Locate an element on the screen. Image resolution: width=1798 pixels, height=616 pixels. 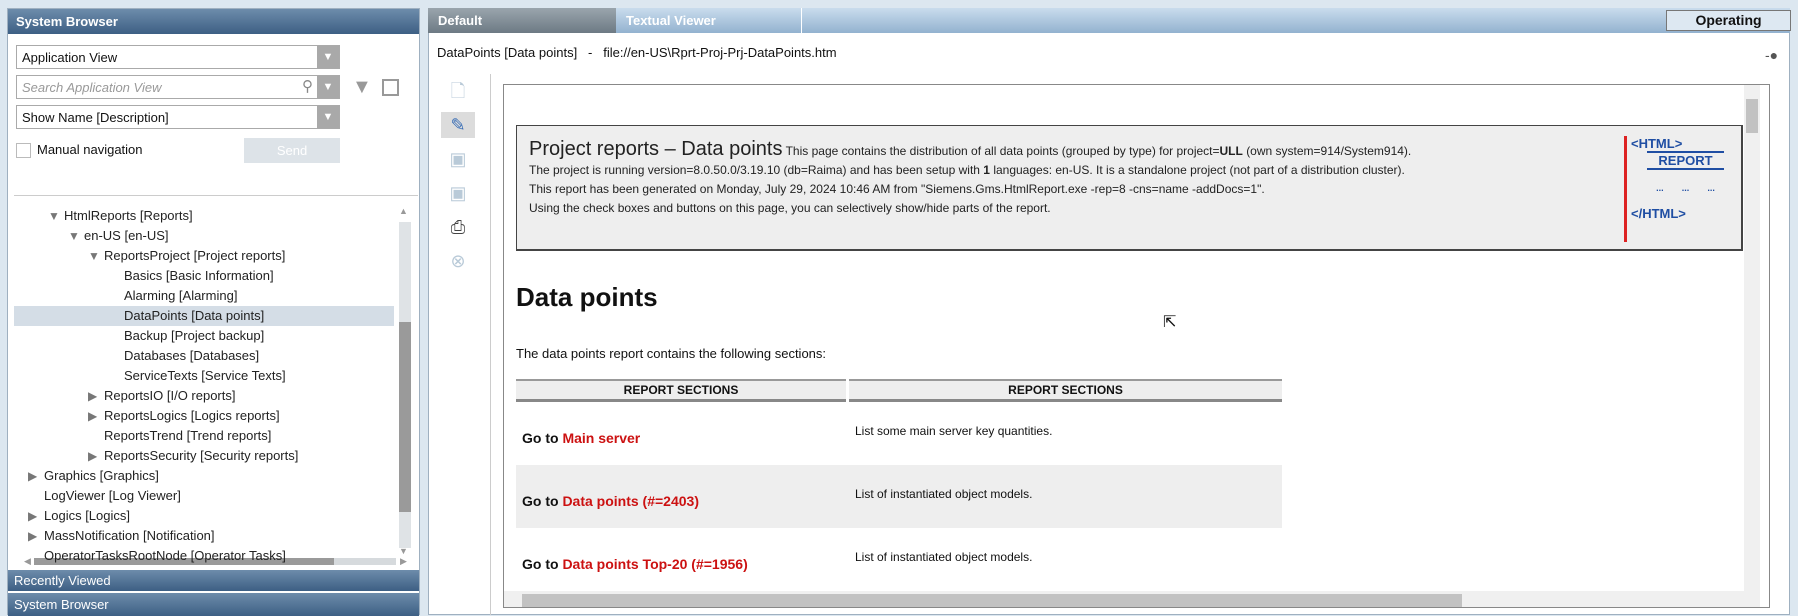
scroll-right-icon: ▶ is located at coordinates (403, 560).